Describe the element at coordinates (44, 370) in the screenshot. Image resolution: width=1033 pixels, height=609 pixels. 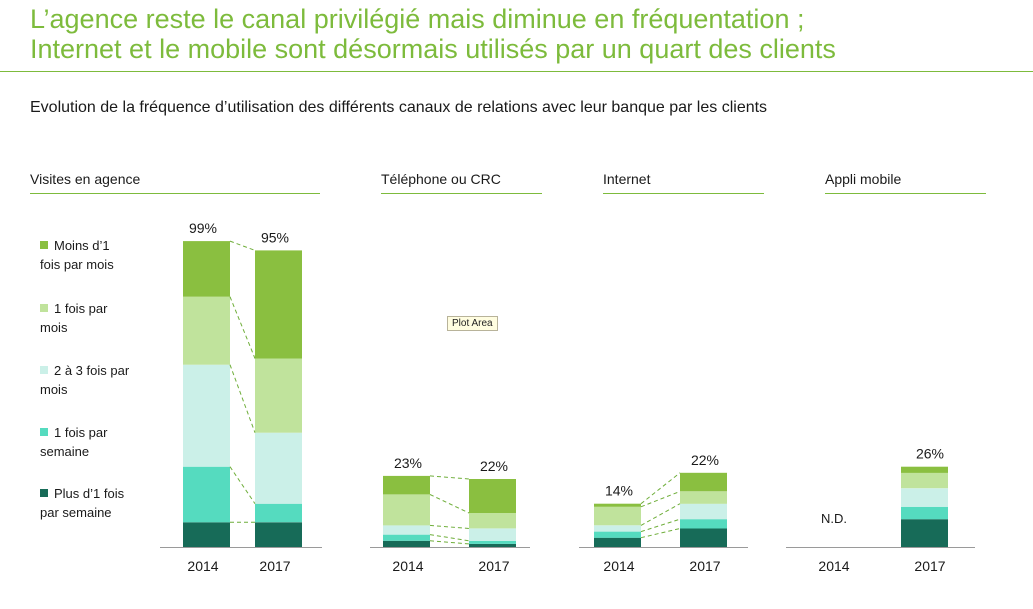
I see `legend-swatch-2-3-mois` at that location.